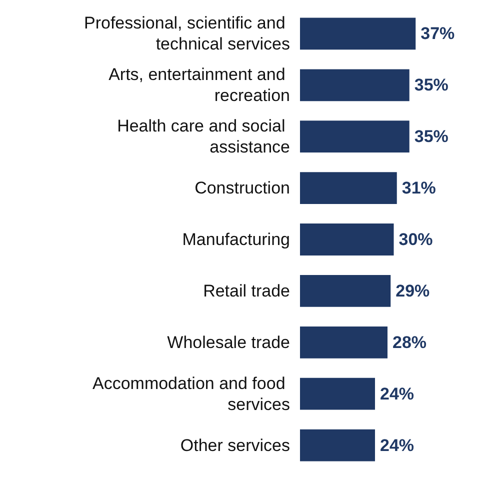 The width and height of the screenshot is (480, 479). I want to click on data-label: 29%, so click(413, 290).